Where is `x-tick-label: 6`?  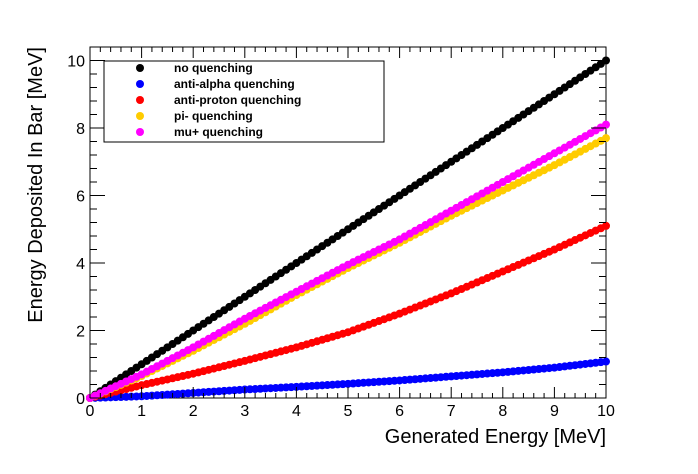 x-tick-label: 6 is located at coordinates (399, 411).